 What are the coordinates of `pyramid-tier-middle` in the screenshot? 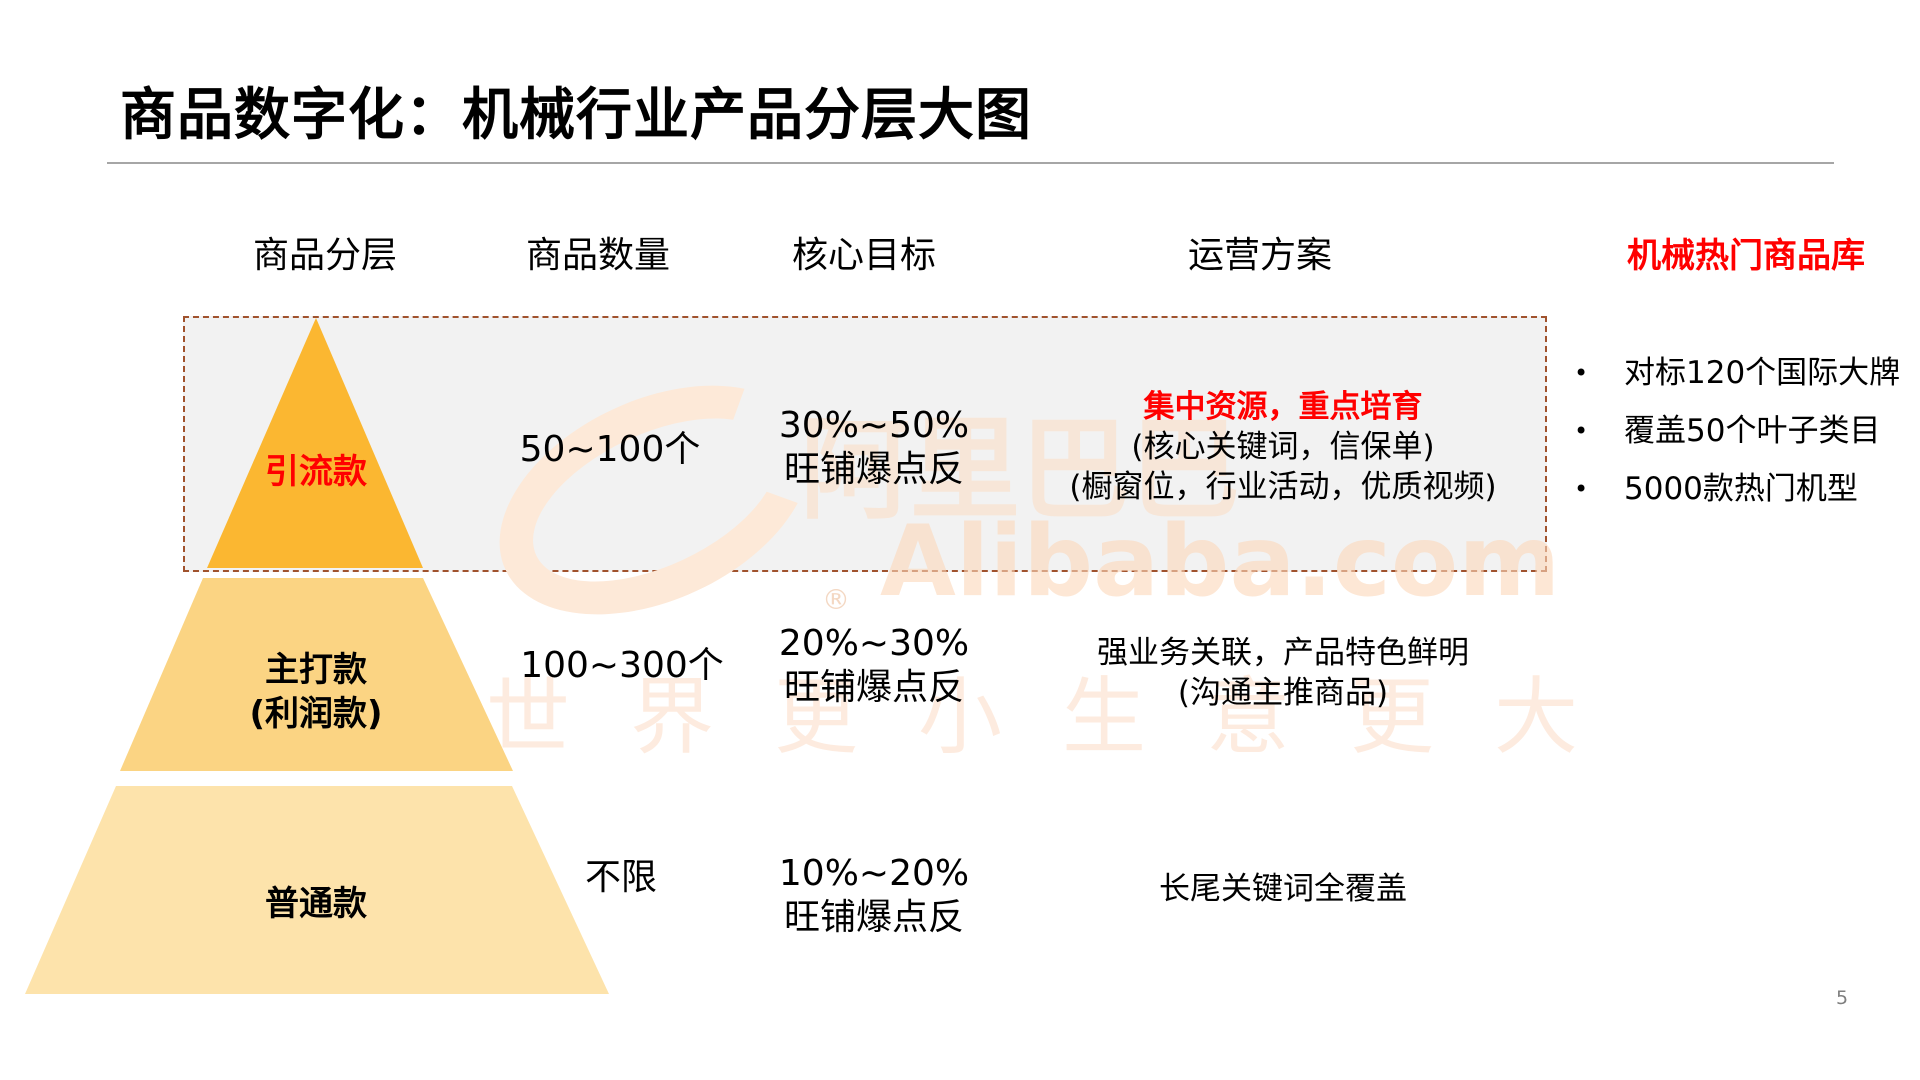 It's located at (316, 674).